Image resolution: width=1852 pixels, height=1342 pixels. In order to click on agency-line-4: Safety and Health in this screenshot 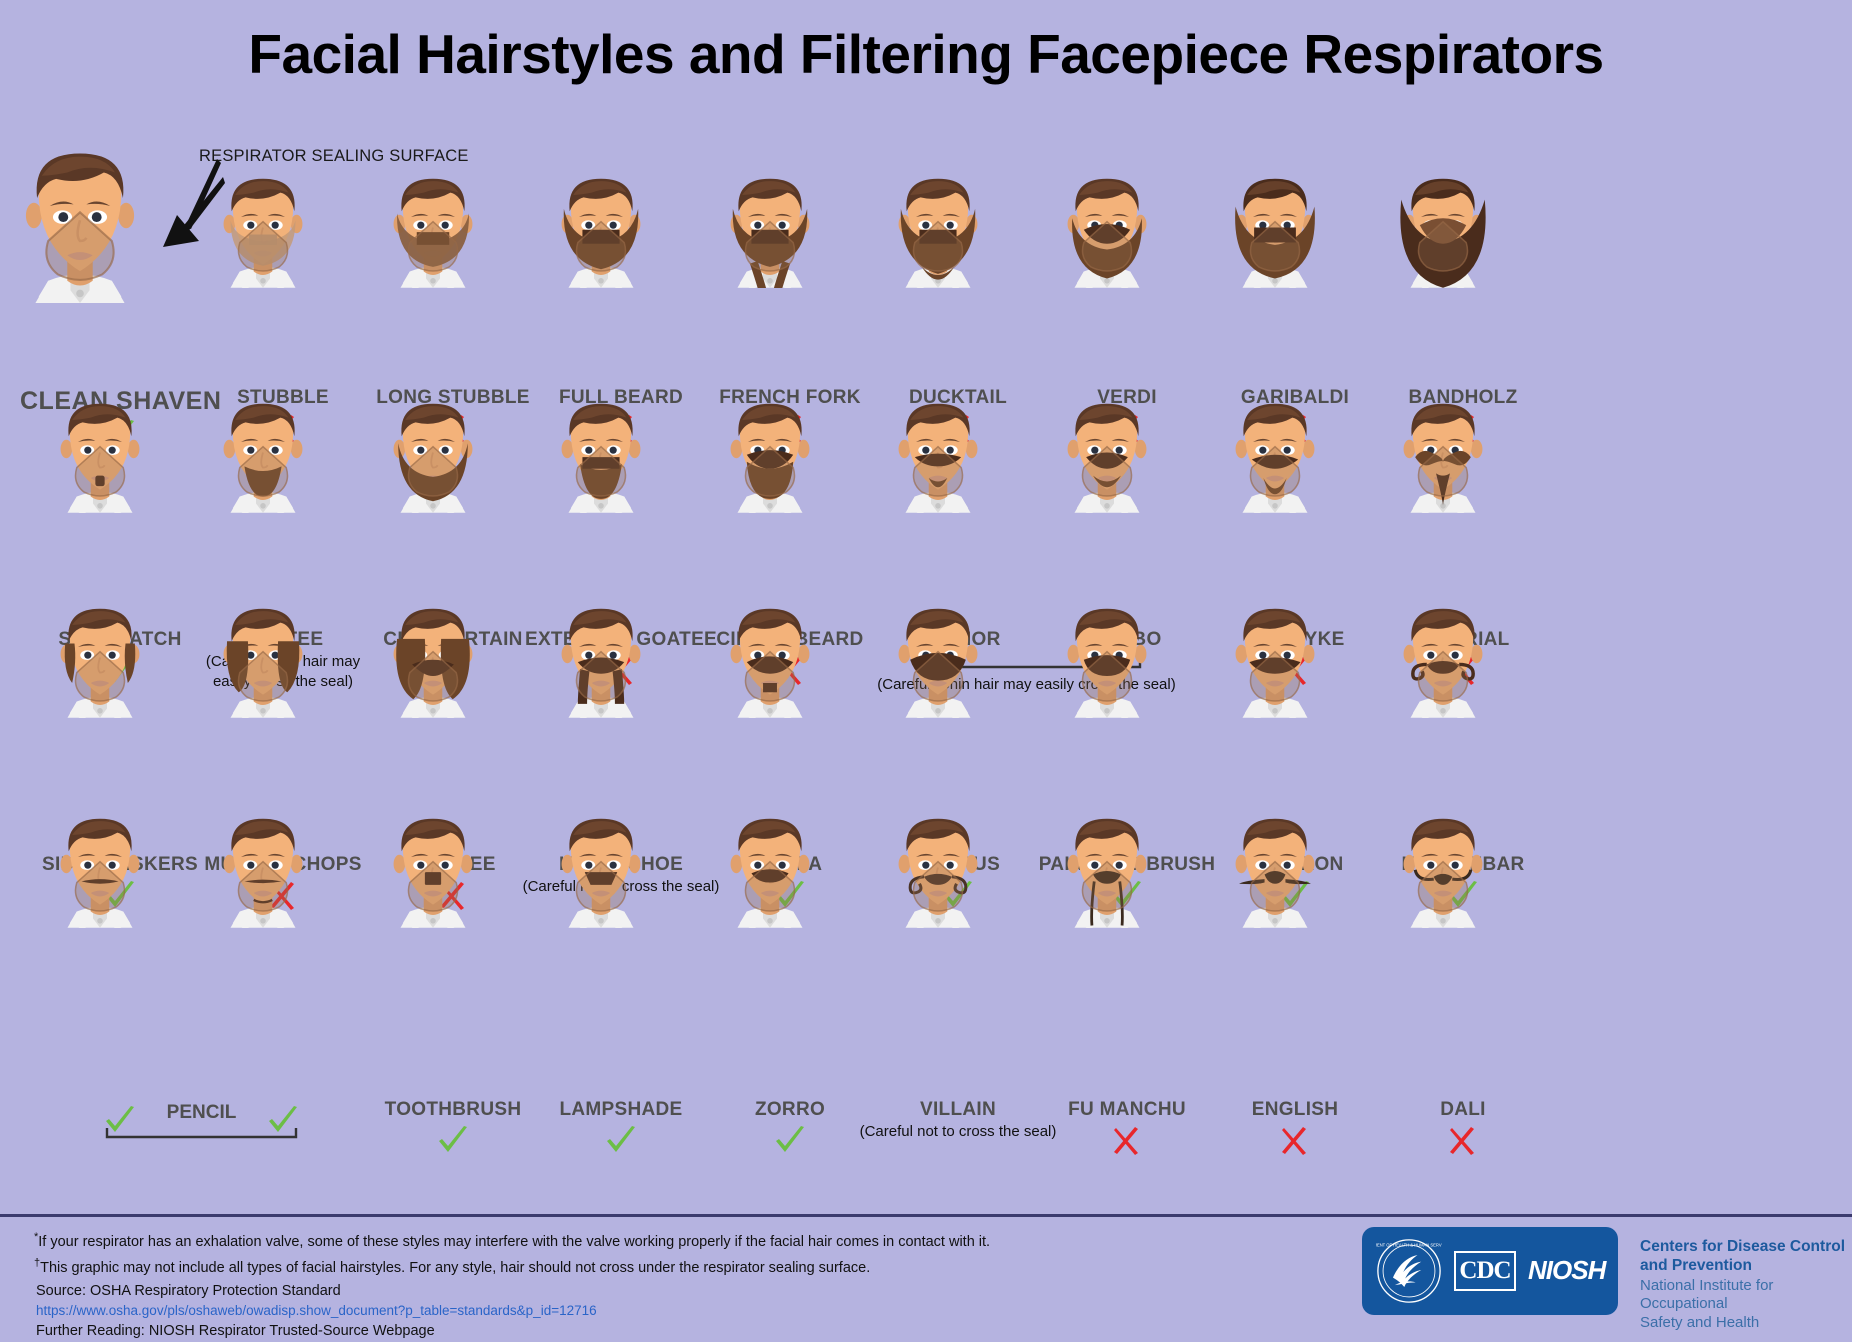, I will do `click(1700, 1323)`.